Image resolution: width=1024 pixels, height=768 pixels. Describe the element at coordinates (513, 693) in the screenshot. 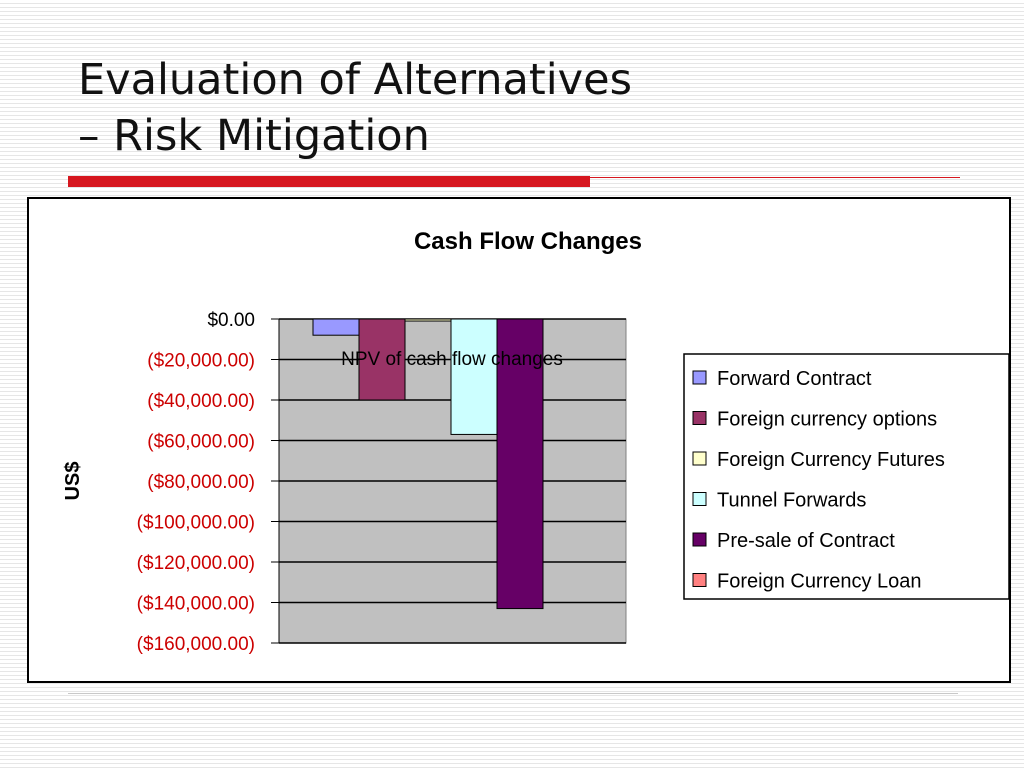

I see `footer-divider` at that location.